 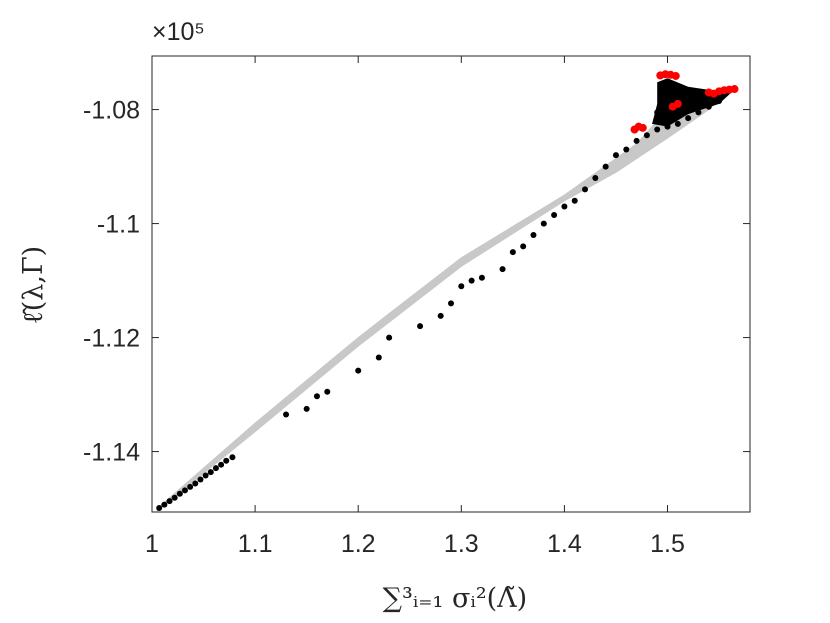 I want to click on x-axis-label: ∑³ᵢ₌₁ σᵢ²(Λ̃), so click(x=455, y=598).